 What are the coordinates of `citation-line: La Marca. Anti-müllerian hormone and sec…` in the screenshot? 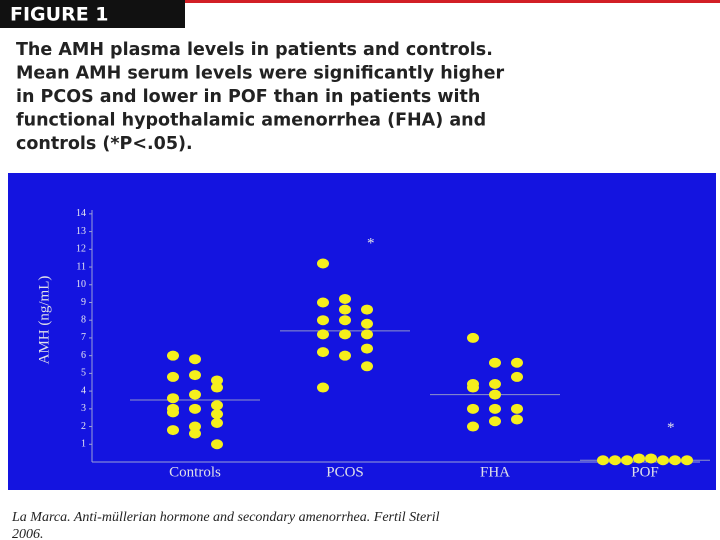 It's located at (225, 517).